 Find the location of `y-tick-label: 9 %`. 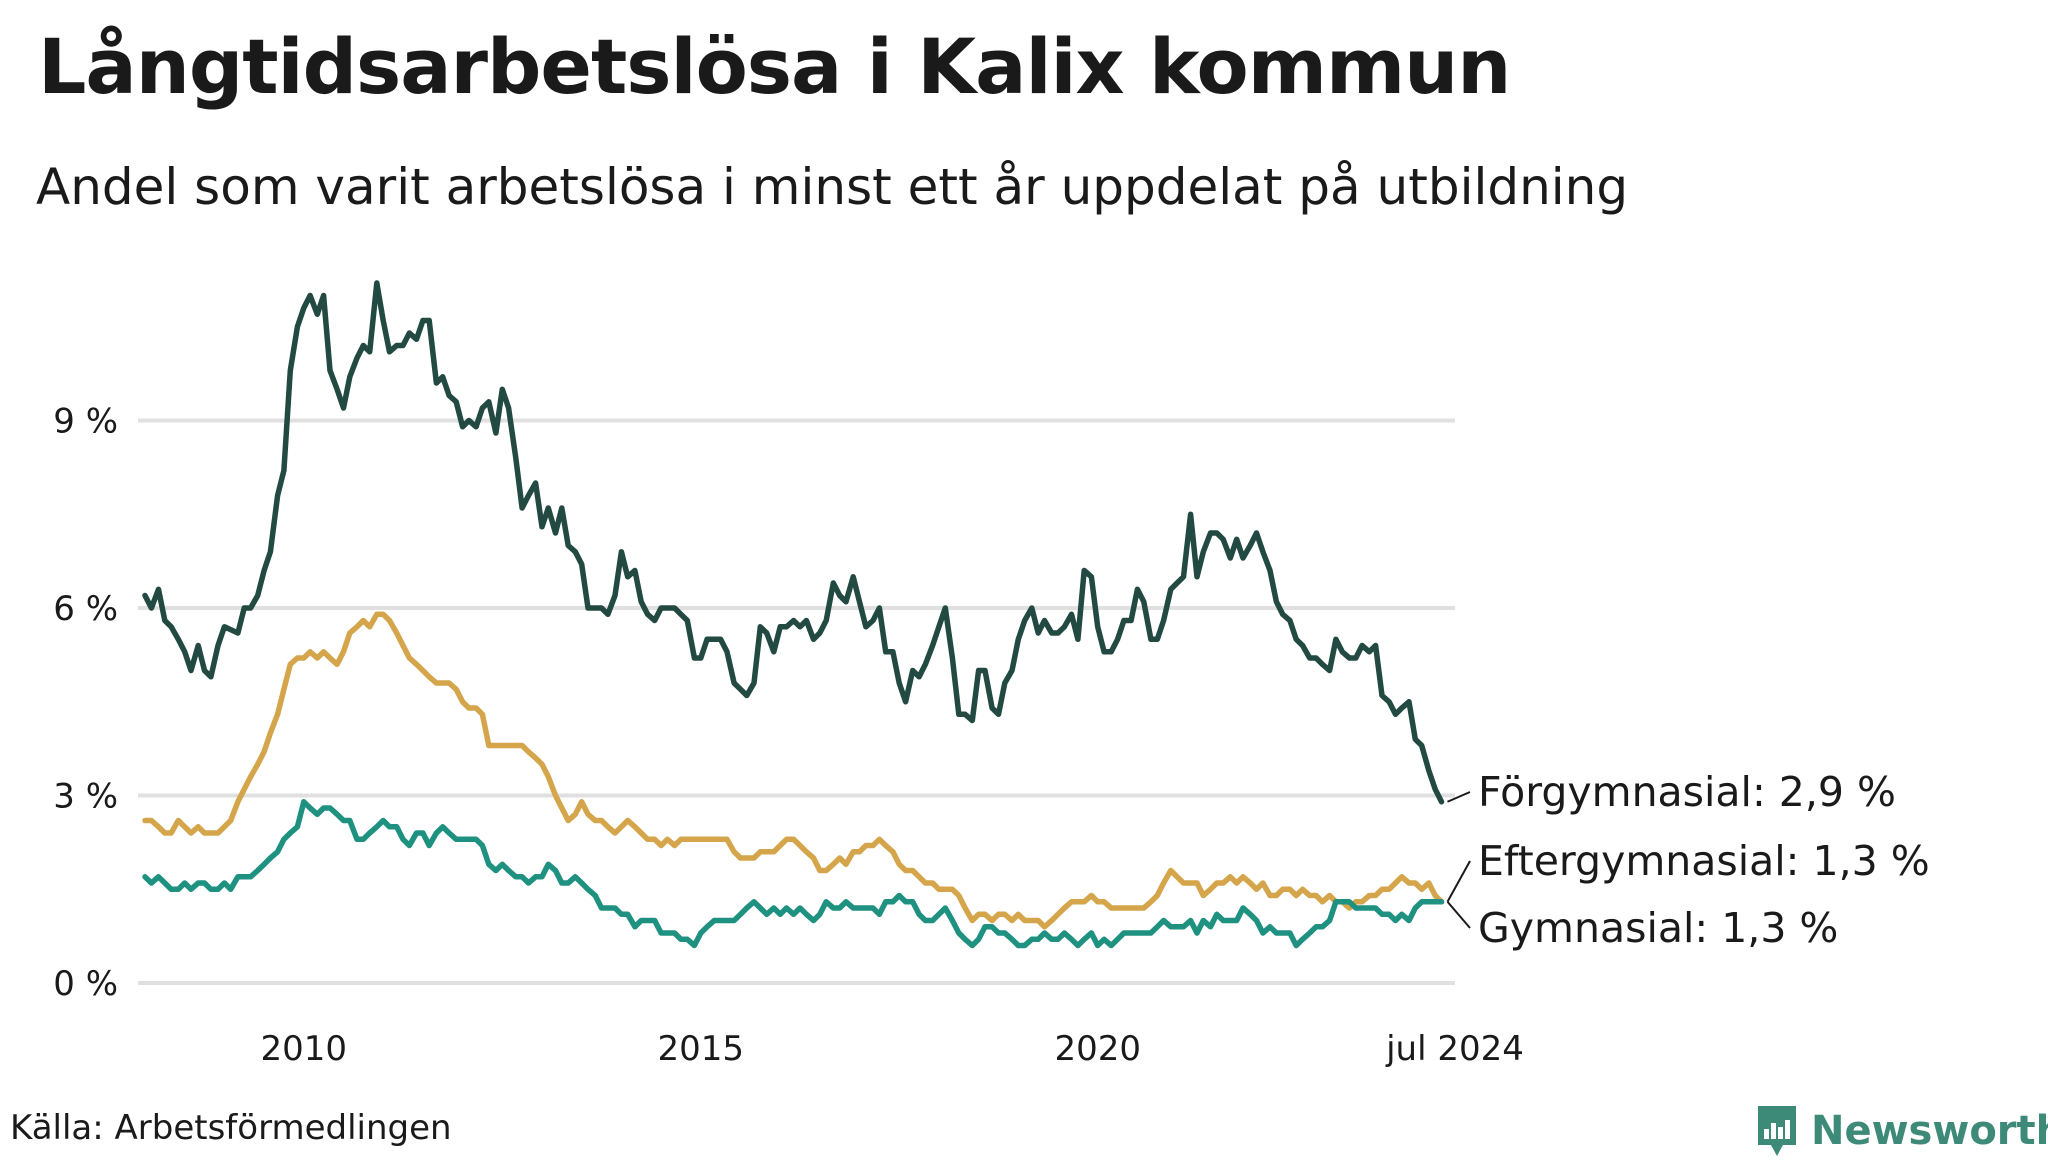

y-tick-label: 9 % is located at coordinates (85, 422).